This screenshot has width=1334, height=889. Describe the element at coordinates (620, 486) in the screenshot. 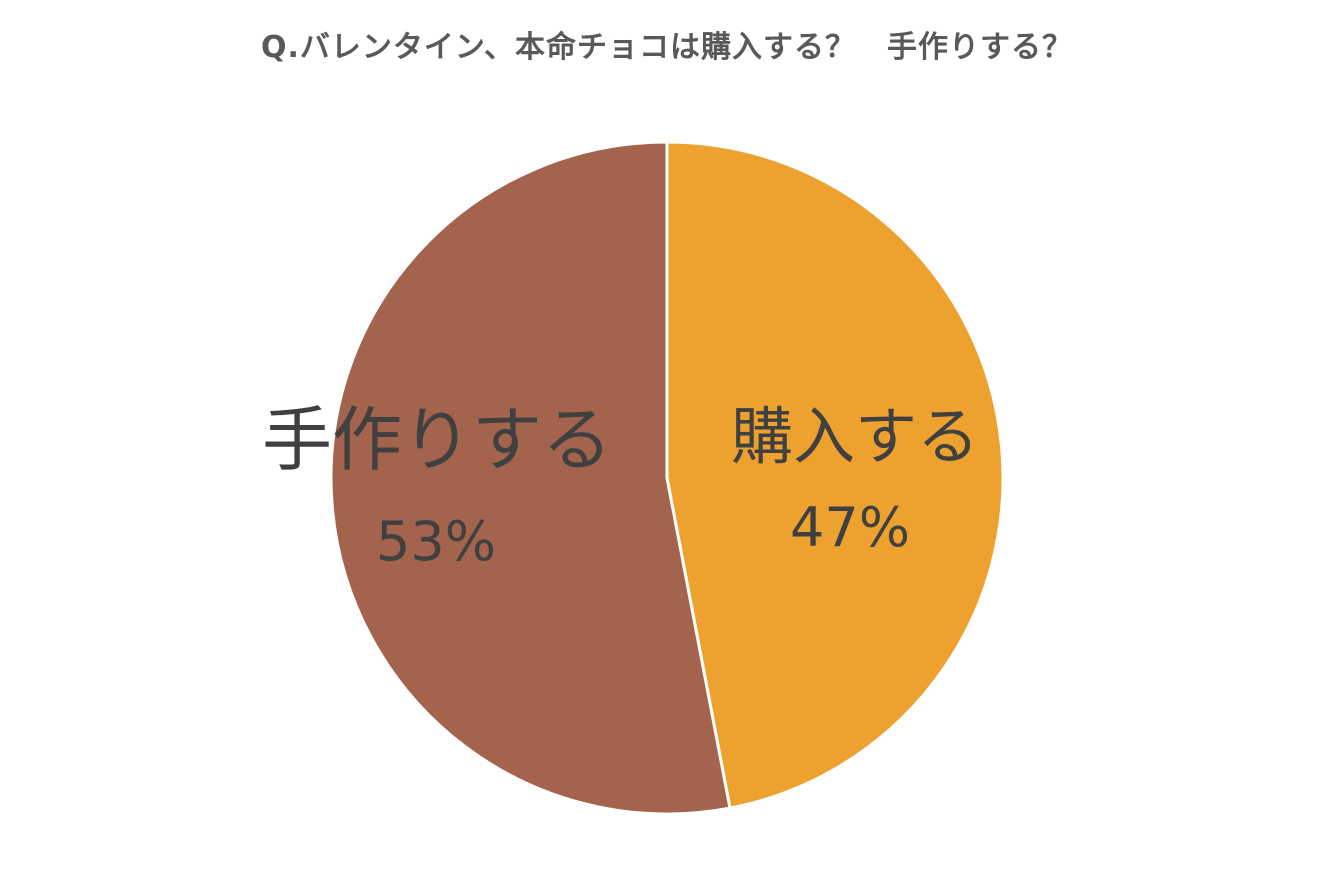

I see `pie-labels: 購入する 47% 手作りする 53%` at that location.